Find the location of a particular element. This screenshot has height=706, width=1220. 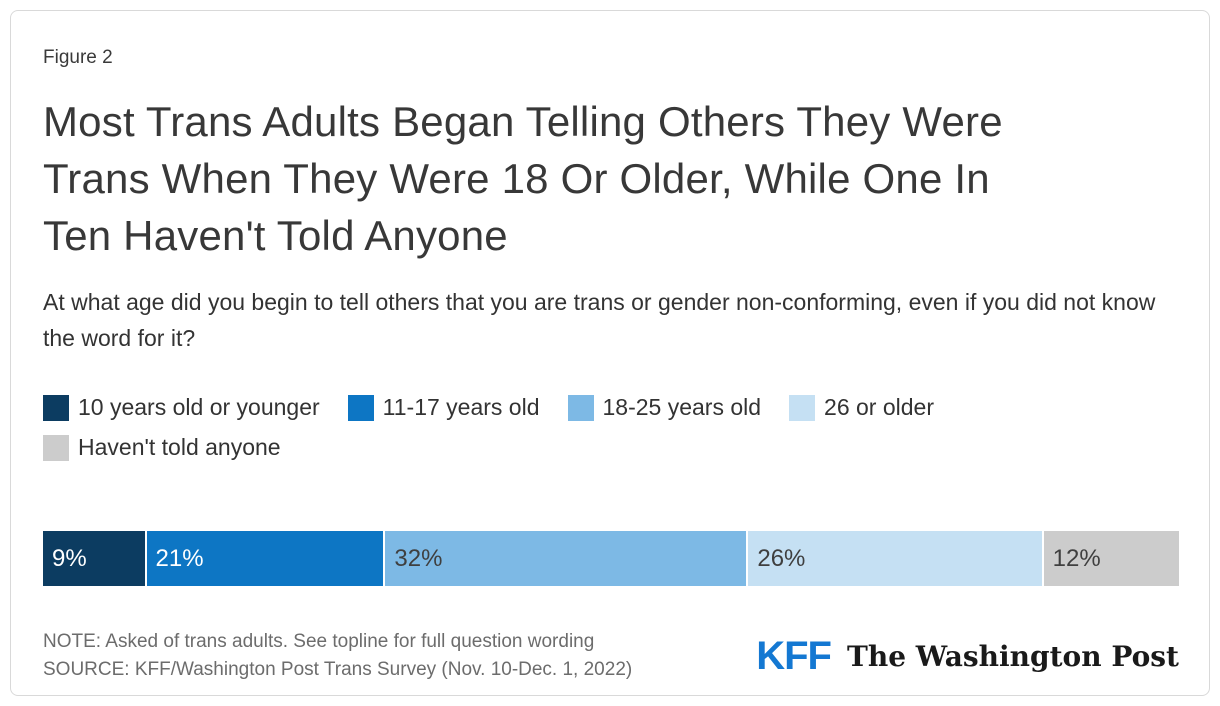

legend-item: 26 or older is located at coordinates (861, 407).